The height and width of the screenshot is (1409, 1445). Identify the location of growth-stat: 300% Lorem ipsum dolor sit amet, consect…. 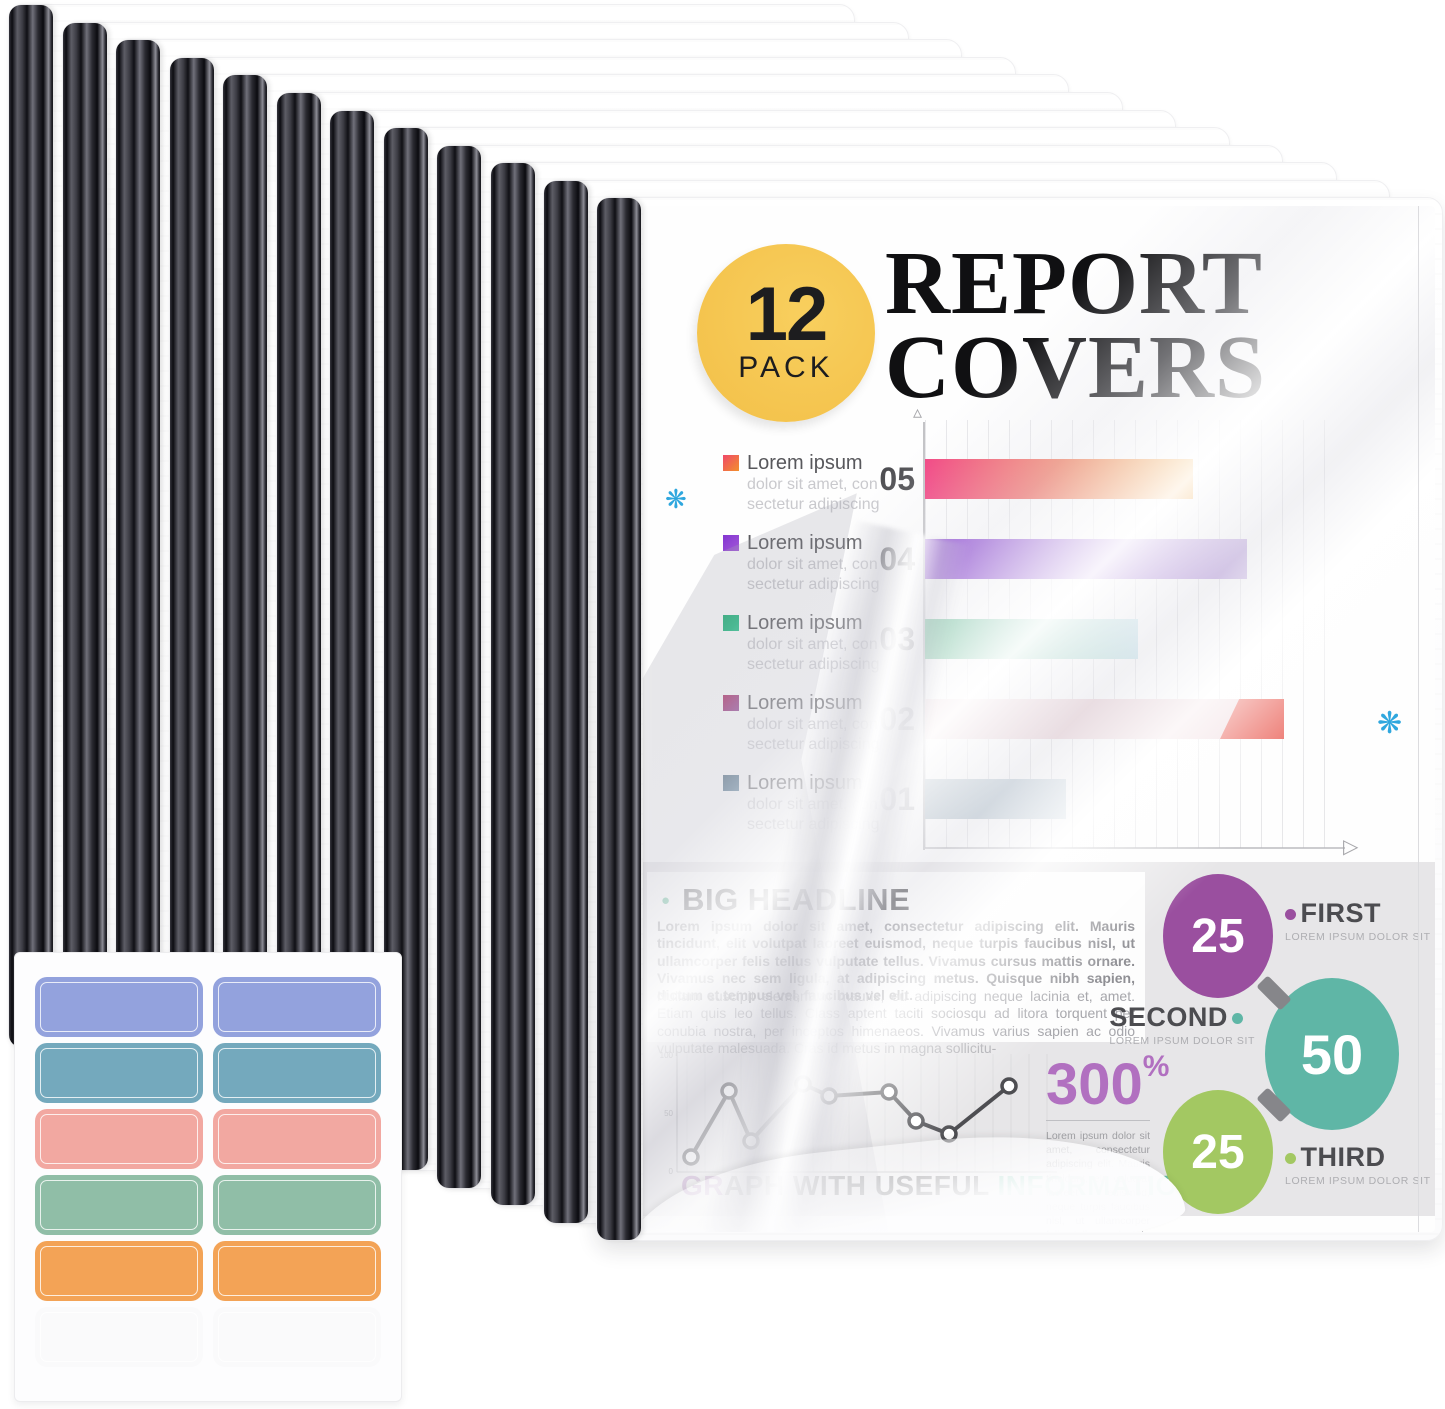
(1107, 1142).